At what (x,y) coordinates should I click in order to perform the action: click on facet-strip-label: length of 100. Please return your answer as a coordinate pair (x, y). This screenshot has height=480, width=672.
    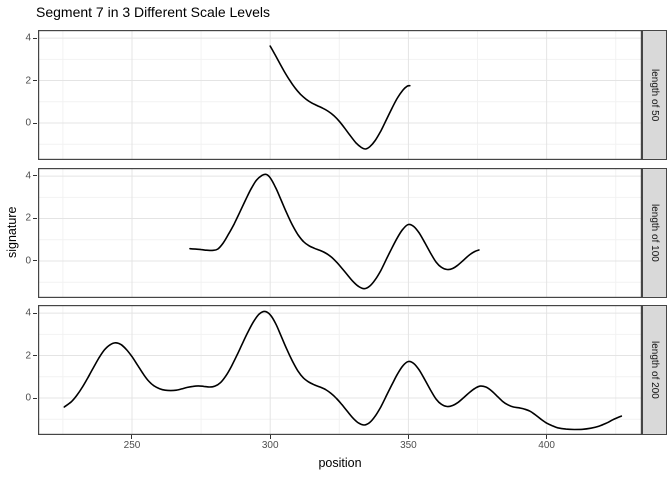
    Looking at the image, I should click on (654, 232).